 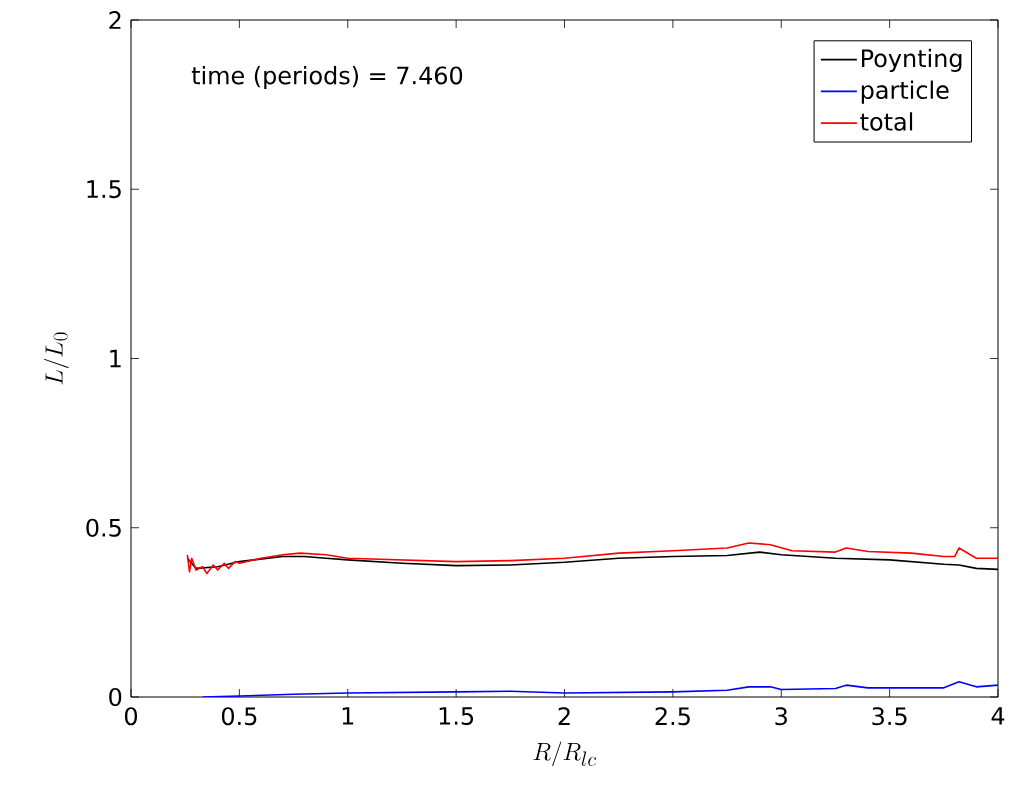 What do you see at coordinates (115, 20) in the screenshot?
I see `y-tick-label: 2` at bounding box center [115, 20].